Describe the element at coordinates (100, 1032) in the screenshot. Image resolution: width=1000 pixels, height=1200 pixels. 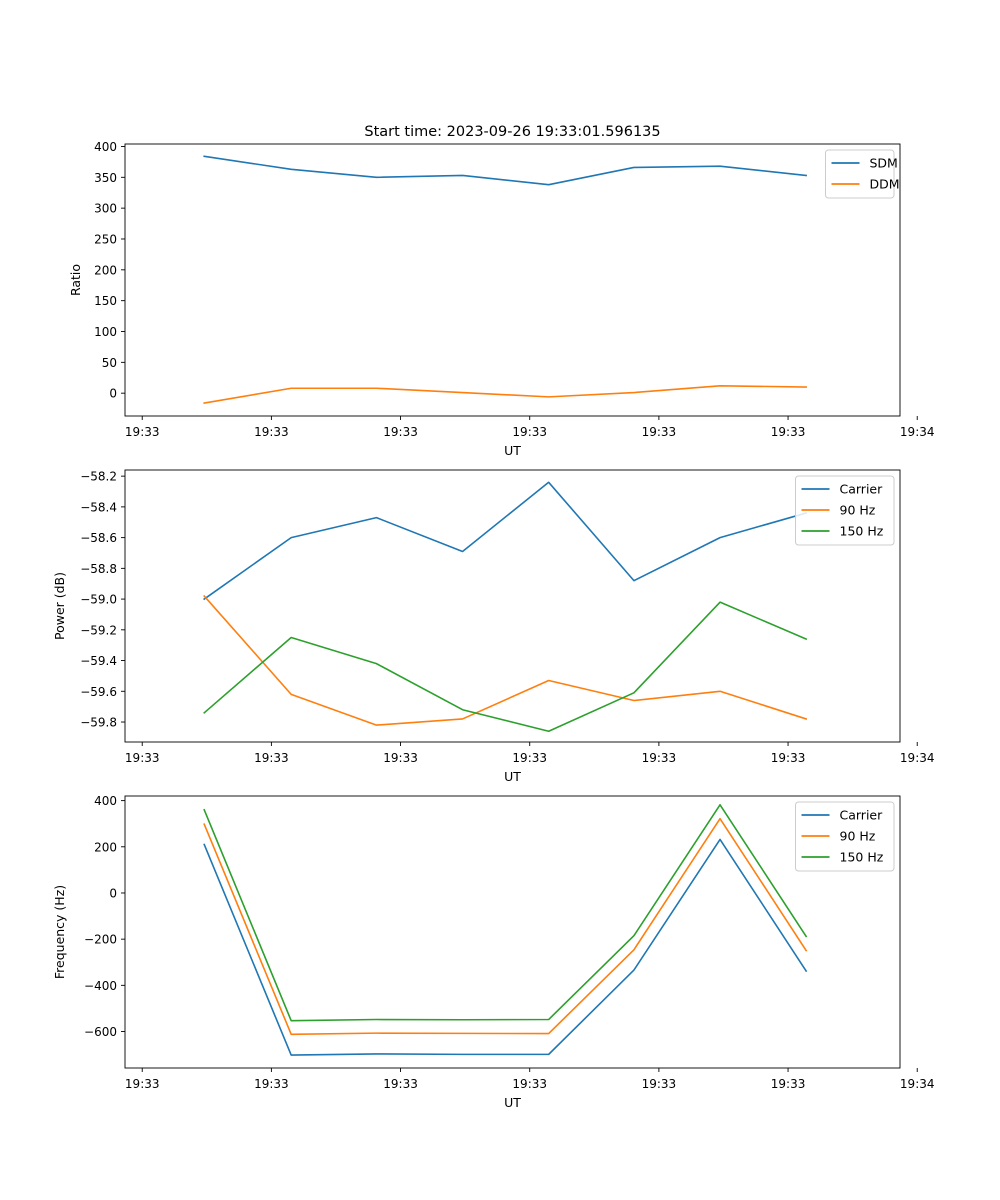
I see `y-tick-label: −600` at that location.